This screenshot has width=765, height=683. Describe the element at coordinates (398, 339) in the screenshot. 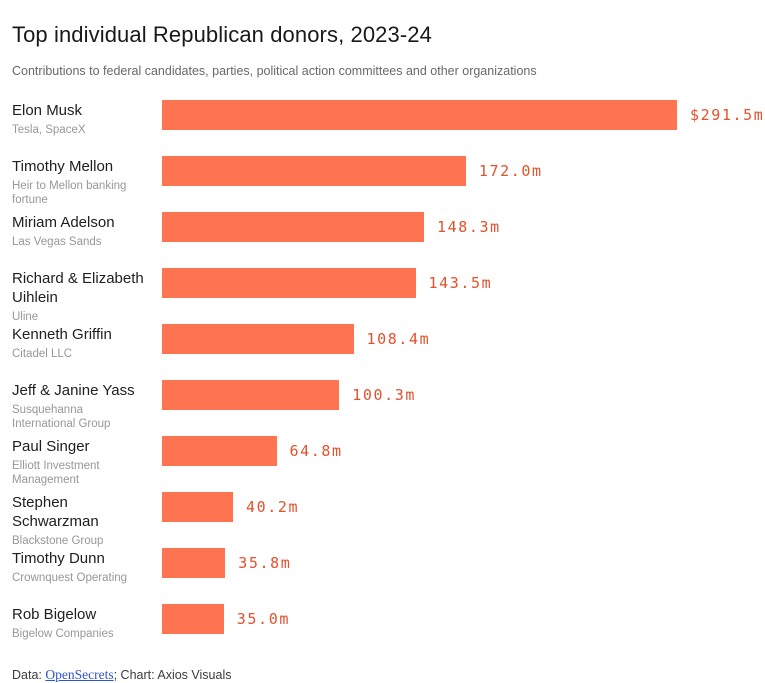

I see `donor-value: 108.4m` at that location.